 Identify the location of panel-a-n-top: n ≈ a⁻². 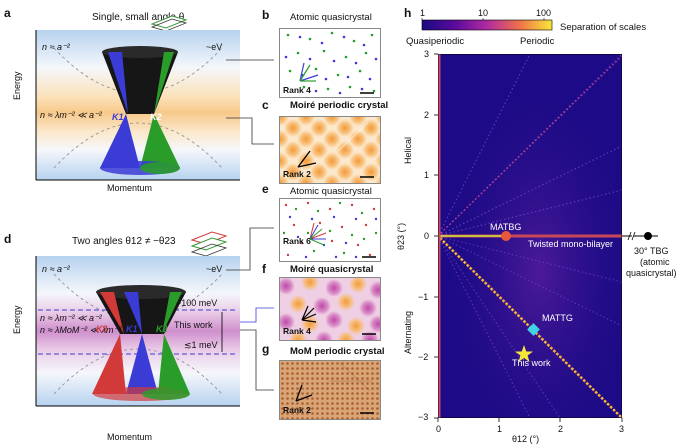
(56, 47).